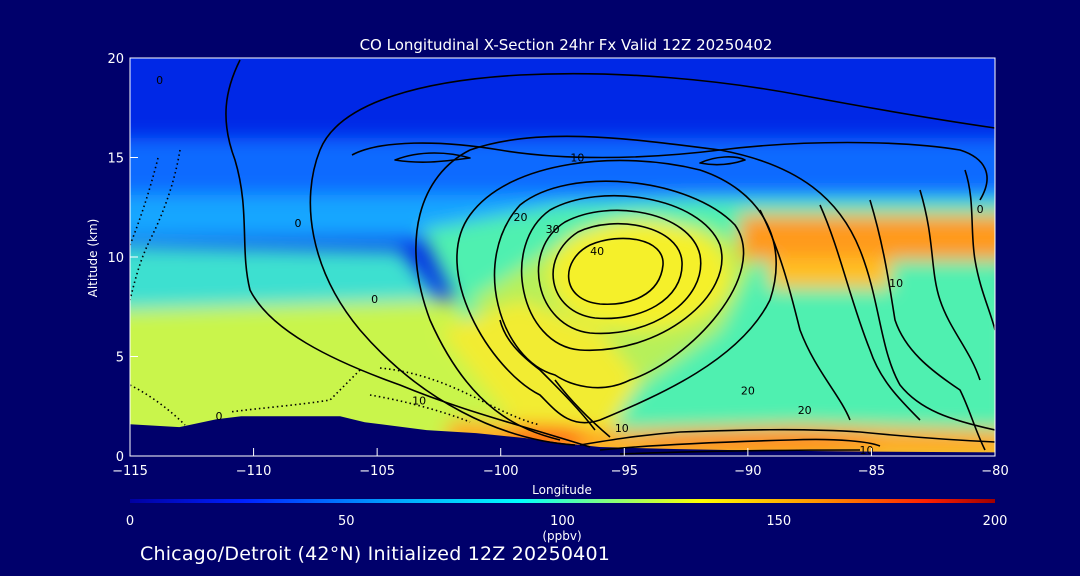 The width and height of the screenshot is (1080, 576). What do you see at coordinates (562, 436) in the screenshot?
I see `terrain-mask` at bounding box center [562, 436].